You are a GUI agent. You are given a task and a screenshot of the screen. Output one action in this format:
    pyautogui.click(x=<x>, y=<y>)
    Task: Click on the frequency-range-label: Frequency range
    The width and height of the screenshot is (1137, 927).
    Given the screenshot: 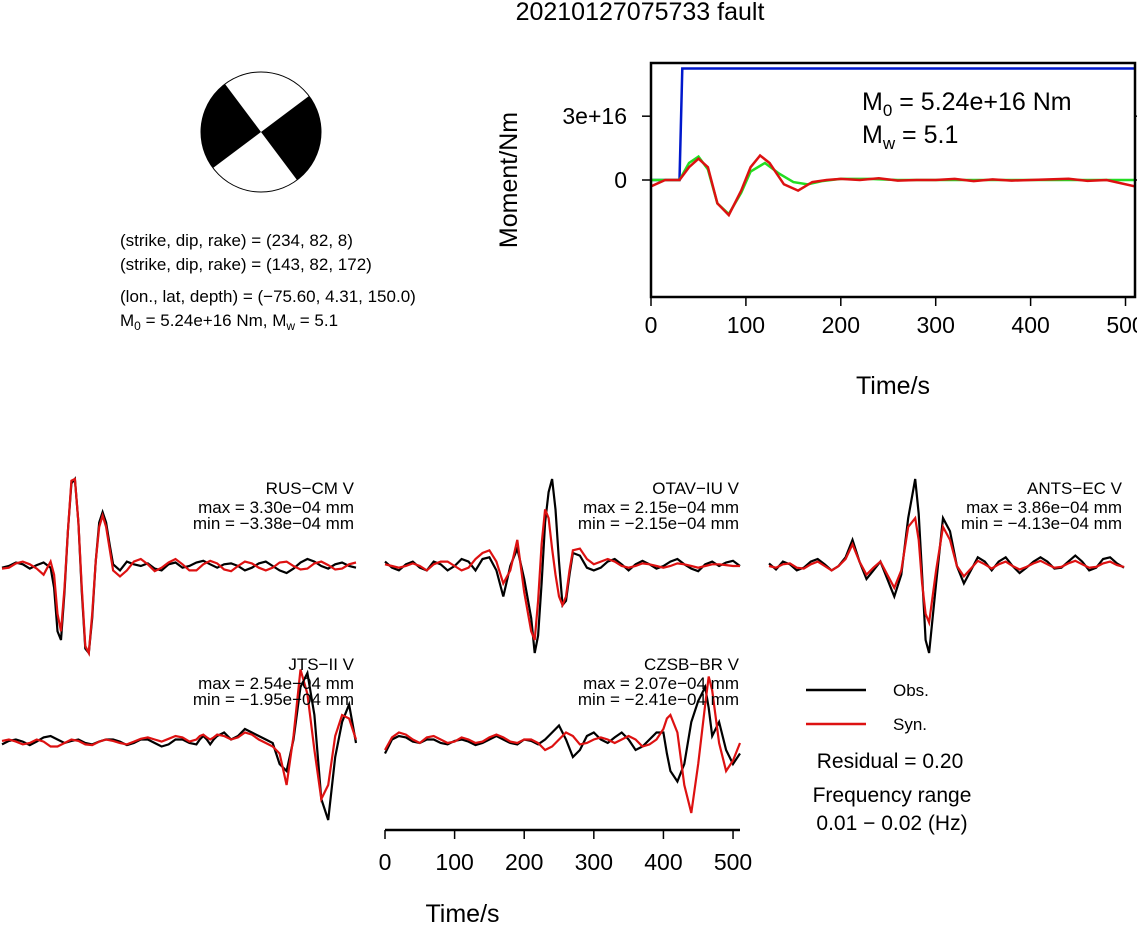 What is the action you would take?
    pyautogui.click(x=892, y=795)
    